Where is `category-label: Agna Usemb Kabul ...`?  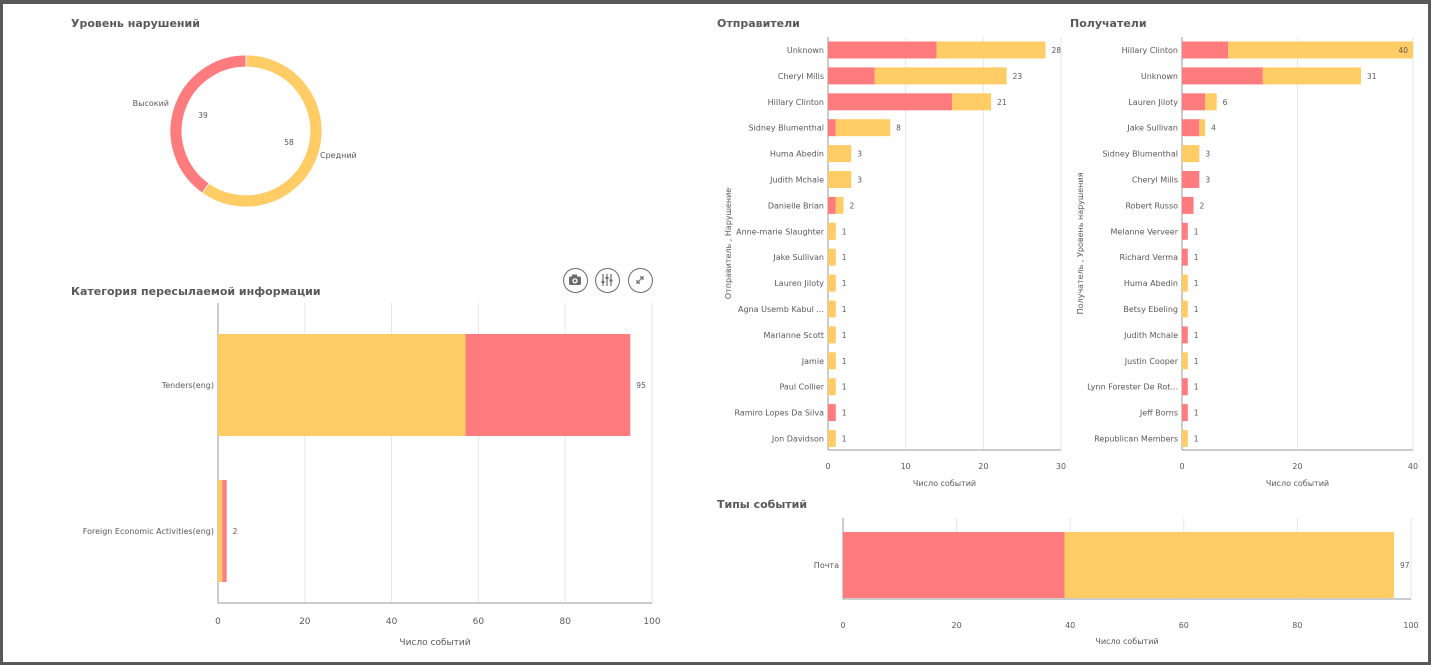 category-label: Agna Usemb Kabul ... is located at coordinates (781, 309).